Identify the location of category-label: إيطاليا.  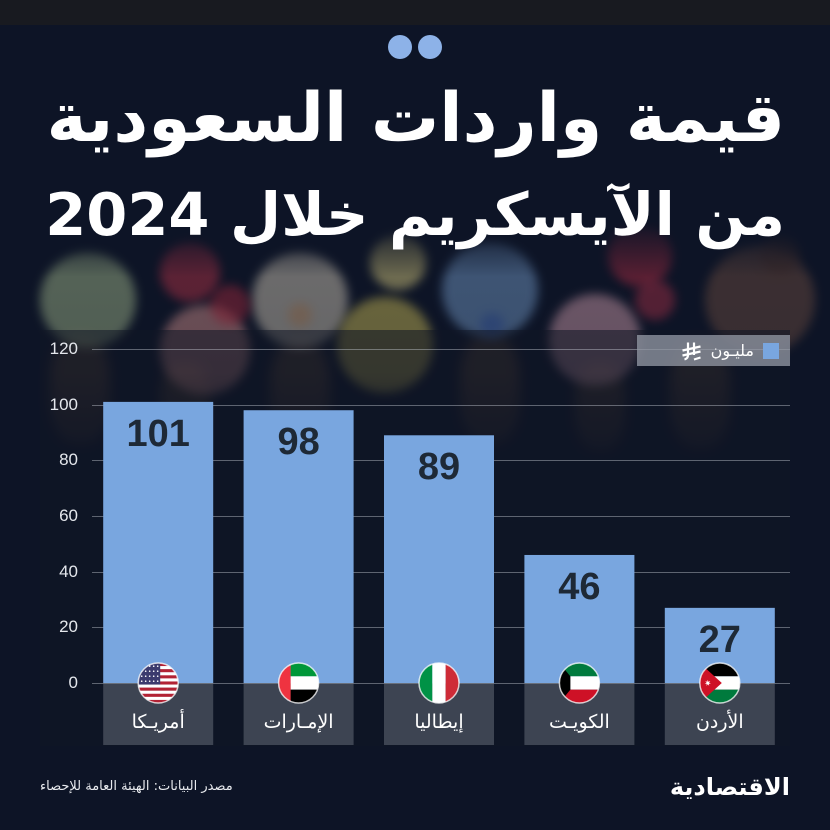
(439, 722).